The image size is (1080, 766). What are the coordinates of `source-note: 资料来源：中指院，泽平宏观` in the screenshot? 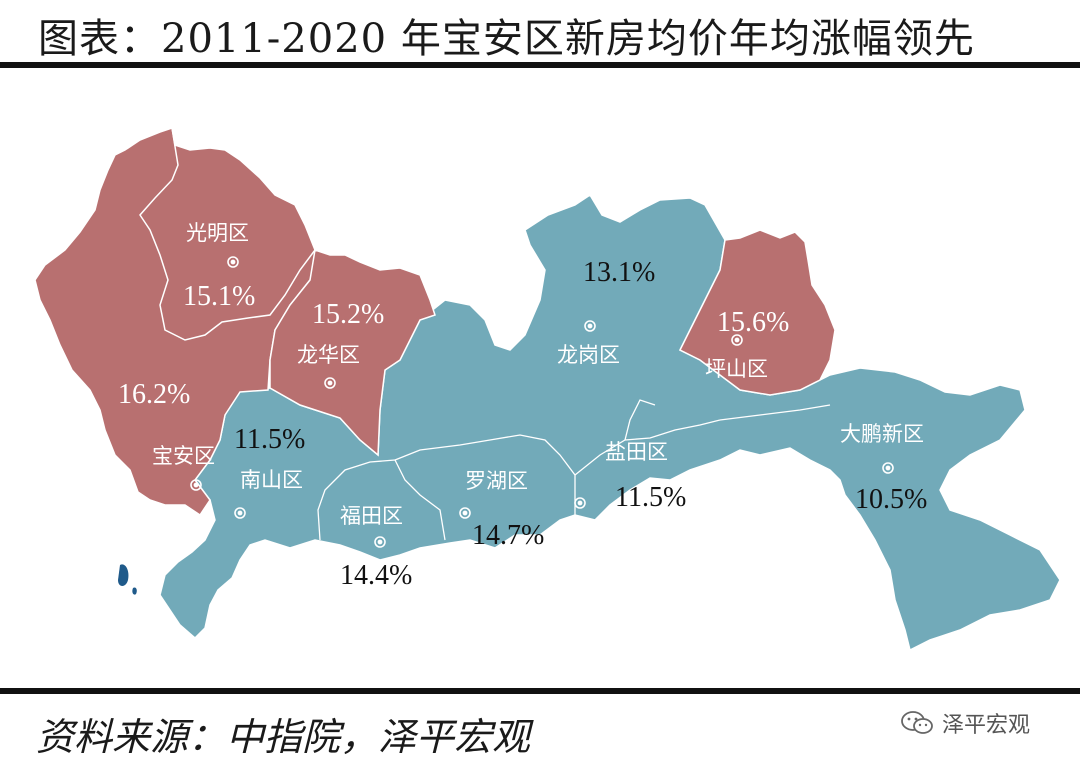 It's located at (283, 737).